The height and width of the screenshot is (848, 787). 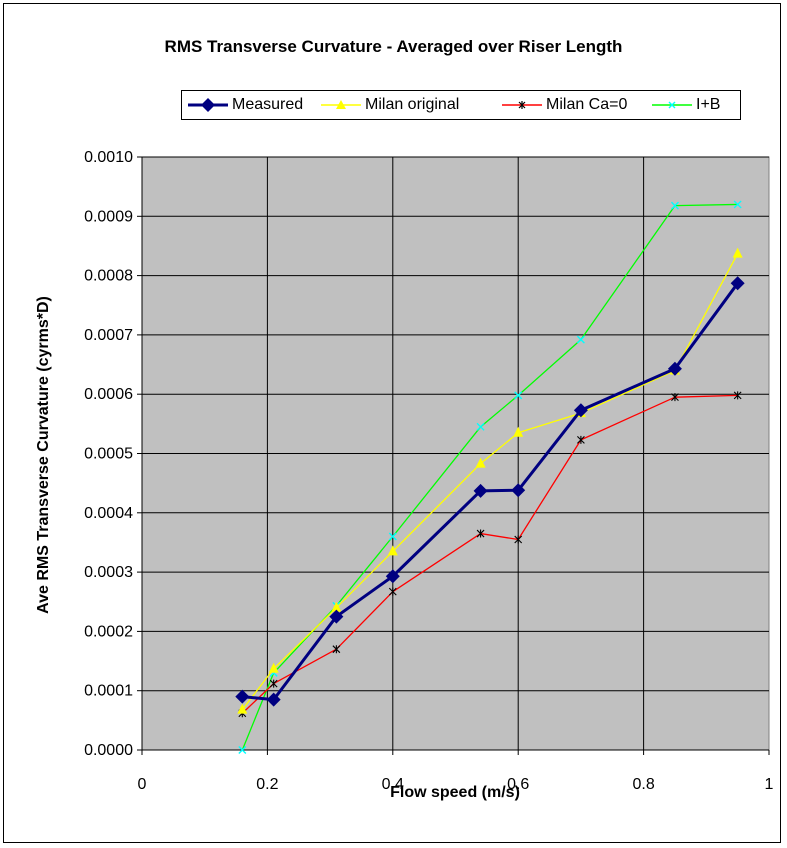 What do you see at coordinates (267, 784) in the screenshot?
I see `x-tick-label: 0.2` at bounding box center [267, 784].